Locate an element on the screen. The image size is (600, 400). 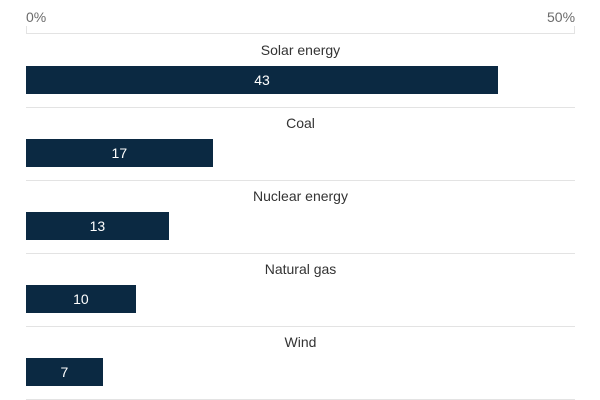
bar-value-label: 17 is located at coordinates (119, 153).